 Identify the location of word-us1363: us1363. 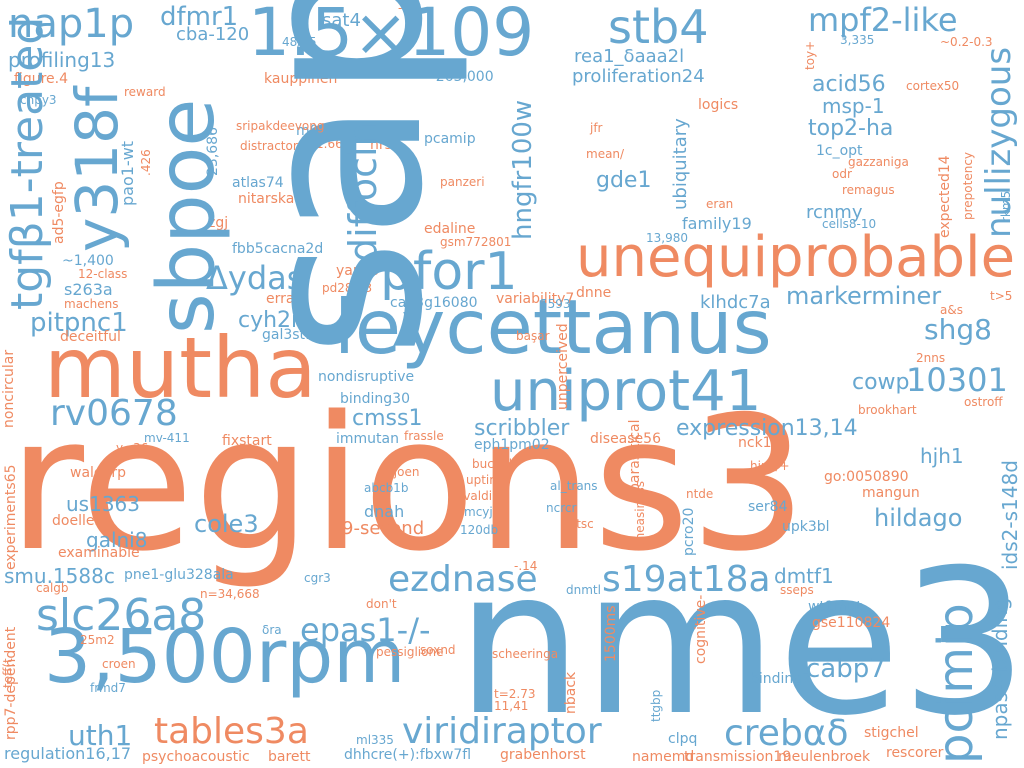
(103, 504).